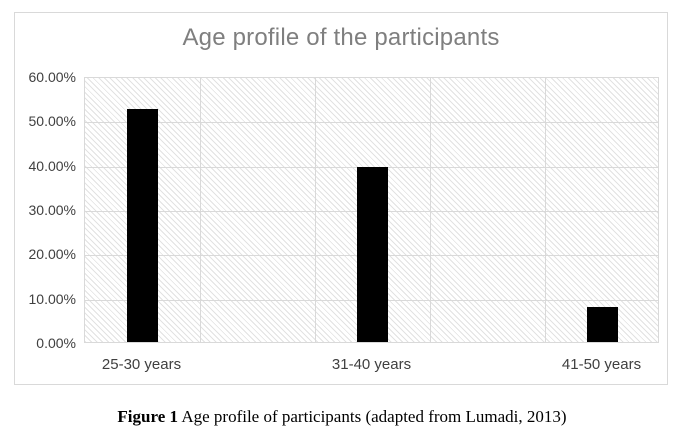 The image size is (684, 438). I want to click on chart-title: Age profile of the participants, so click(341, 37).